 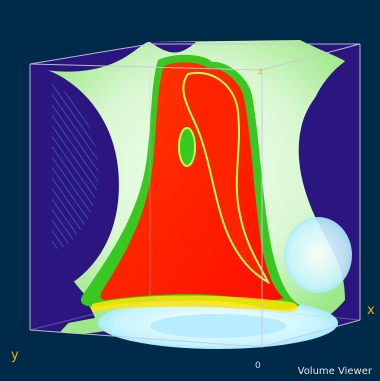 I want to click on axis-label-z: z, so click(x=260, y=72).